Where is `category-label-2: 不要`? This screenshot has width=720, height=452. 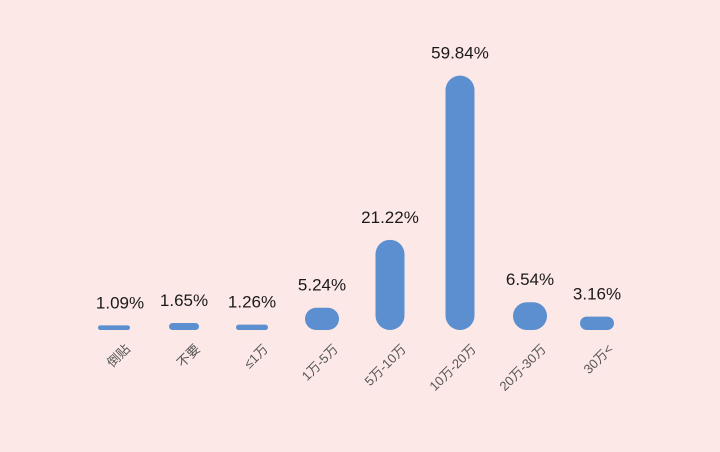
category-label-2: 不要 is located at coordinates (188, 355).